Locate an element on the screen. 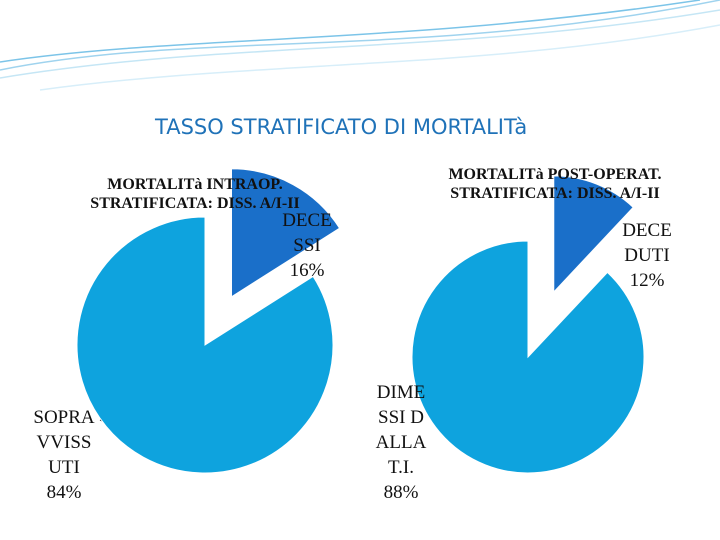 Image resolution: width=720 pixels, height=540 pixels. slice-value: 12% is located at coordinates (647, 280).